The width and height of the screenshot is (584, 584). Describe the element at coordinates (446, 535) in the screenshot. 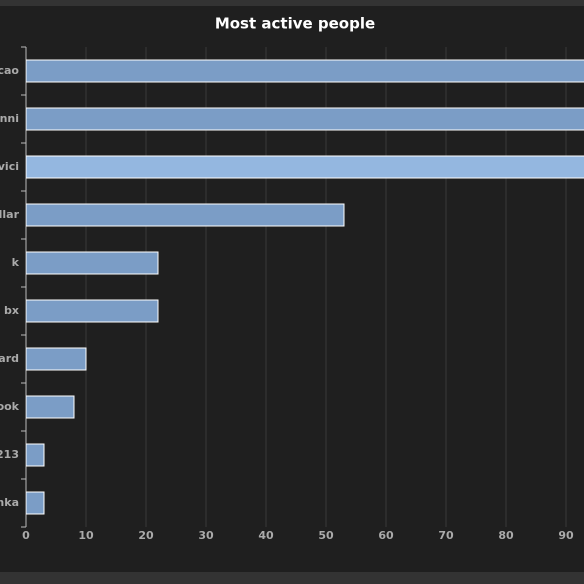

I see `x-tick-label: 70` at that location.